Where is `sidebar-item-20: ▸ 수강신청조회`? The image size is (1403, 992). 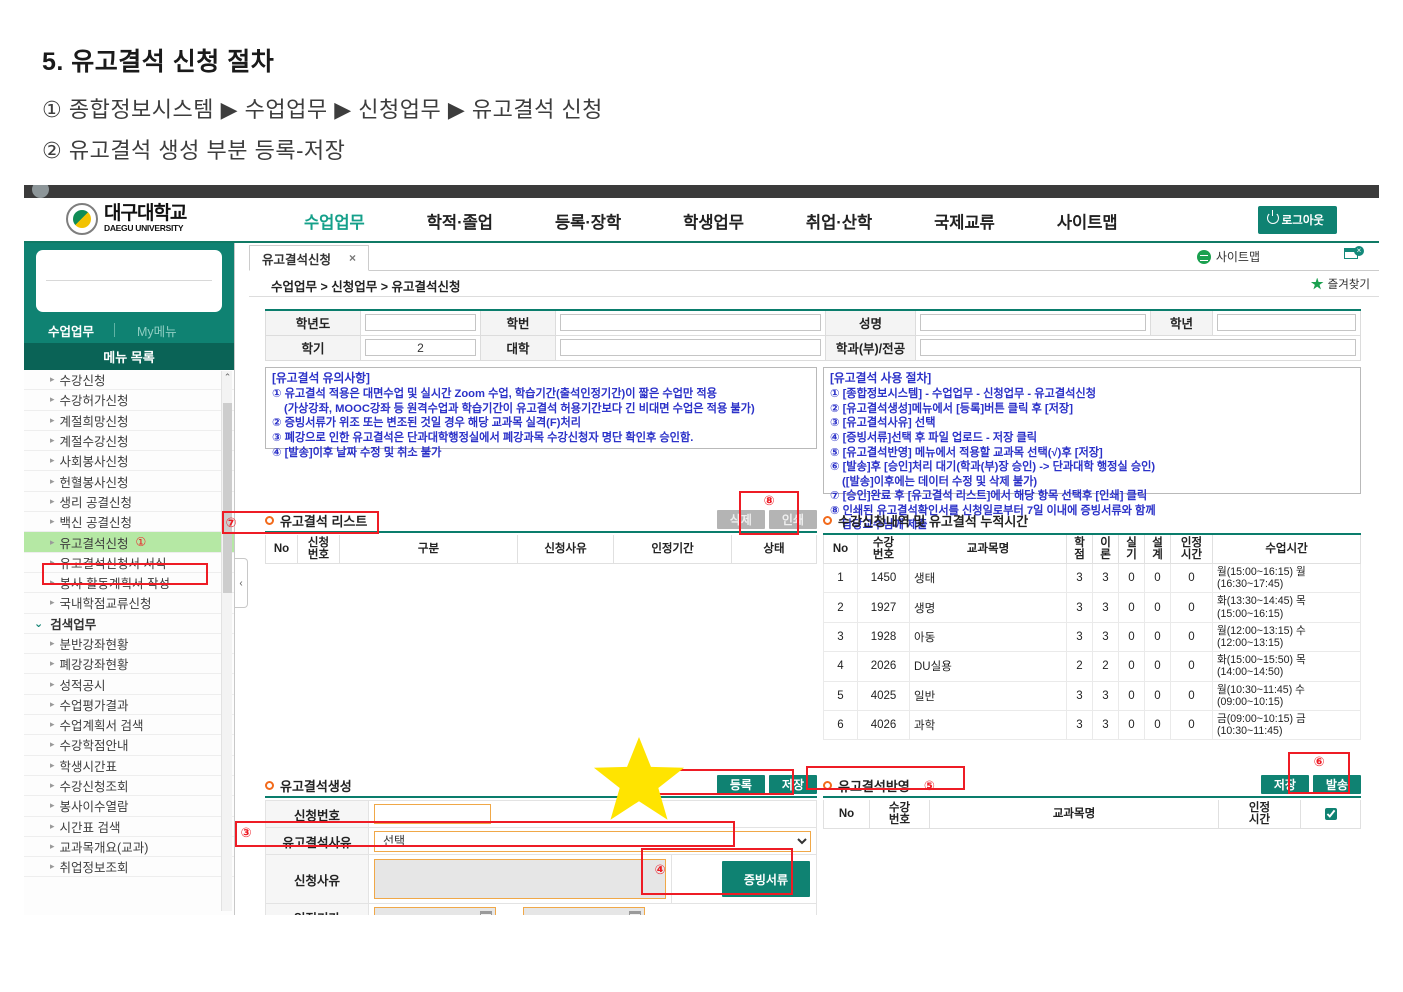 sidebar-item-20: ▸ 수강신청조회 is located at coordinates (129, 786).